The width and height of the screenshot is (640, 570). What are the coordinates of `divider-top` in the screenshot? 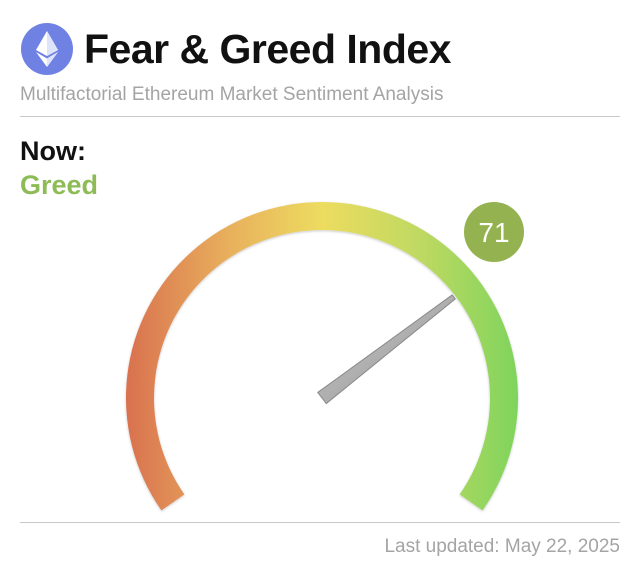 It's located at (320, 116).